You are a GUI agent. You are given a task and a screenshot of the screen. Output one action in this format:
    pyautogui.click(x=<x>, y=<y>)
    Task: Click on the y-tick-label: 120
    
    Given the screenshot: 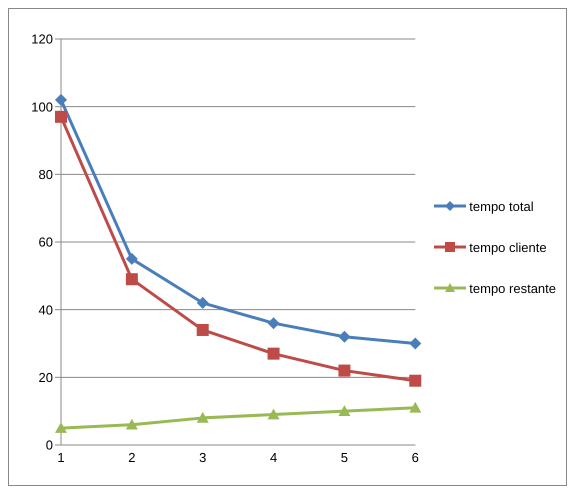 What is the action you would take?
    pyautogui.click(x=42, y=39)
    